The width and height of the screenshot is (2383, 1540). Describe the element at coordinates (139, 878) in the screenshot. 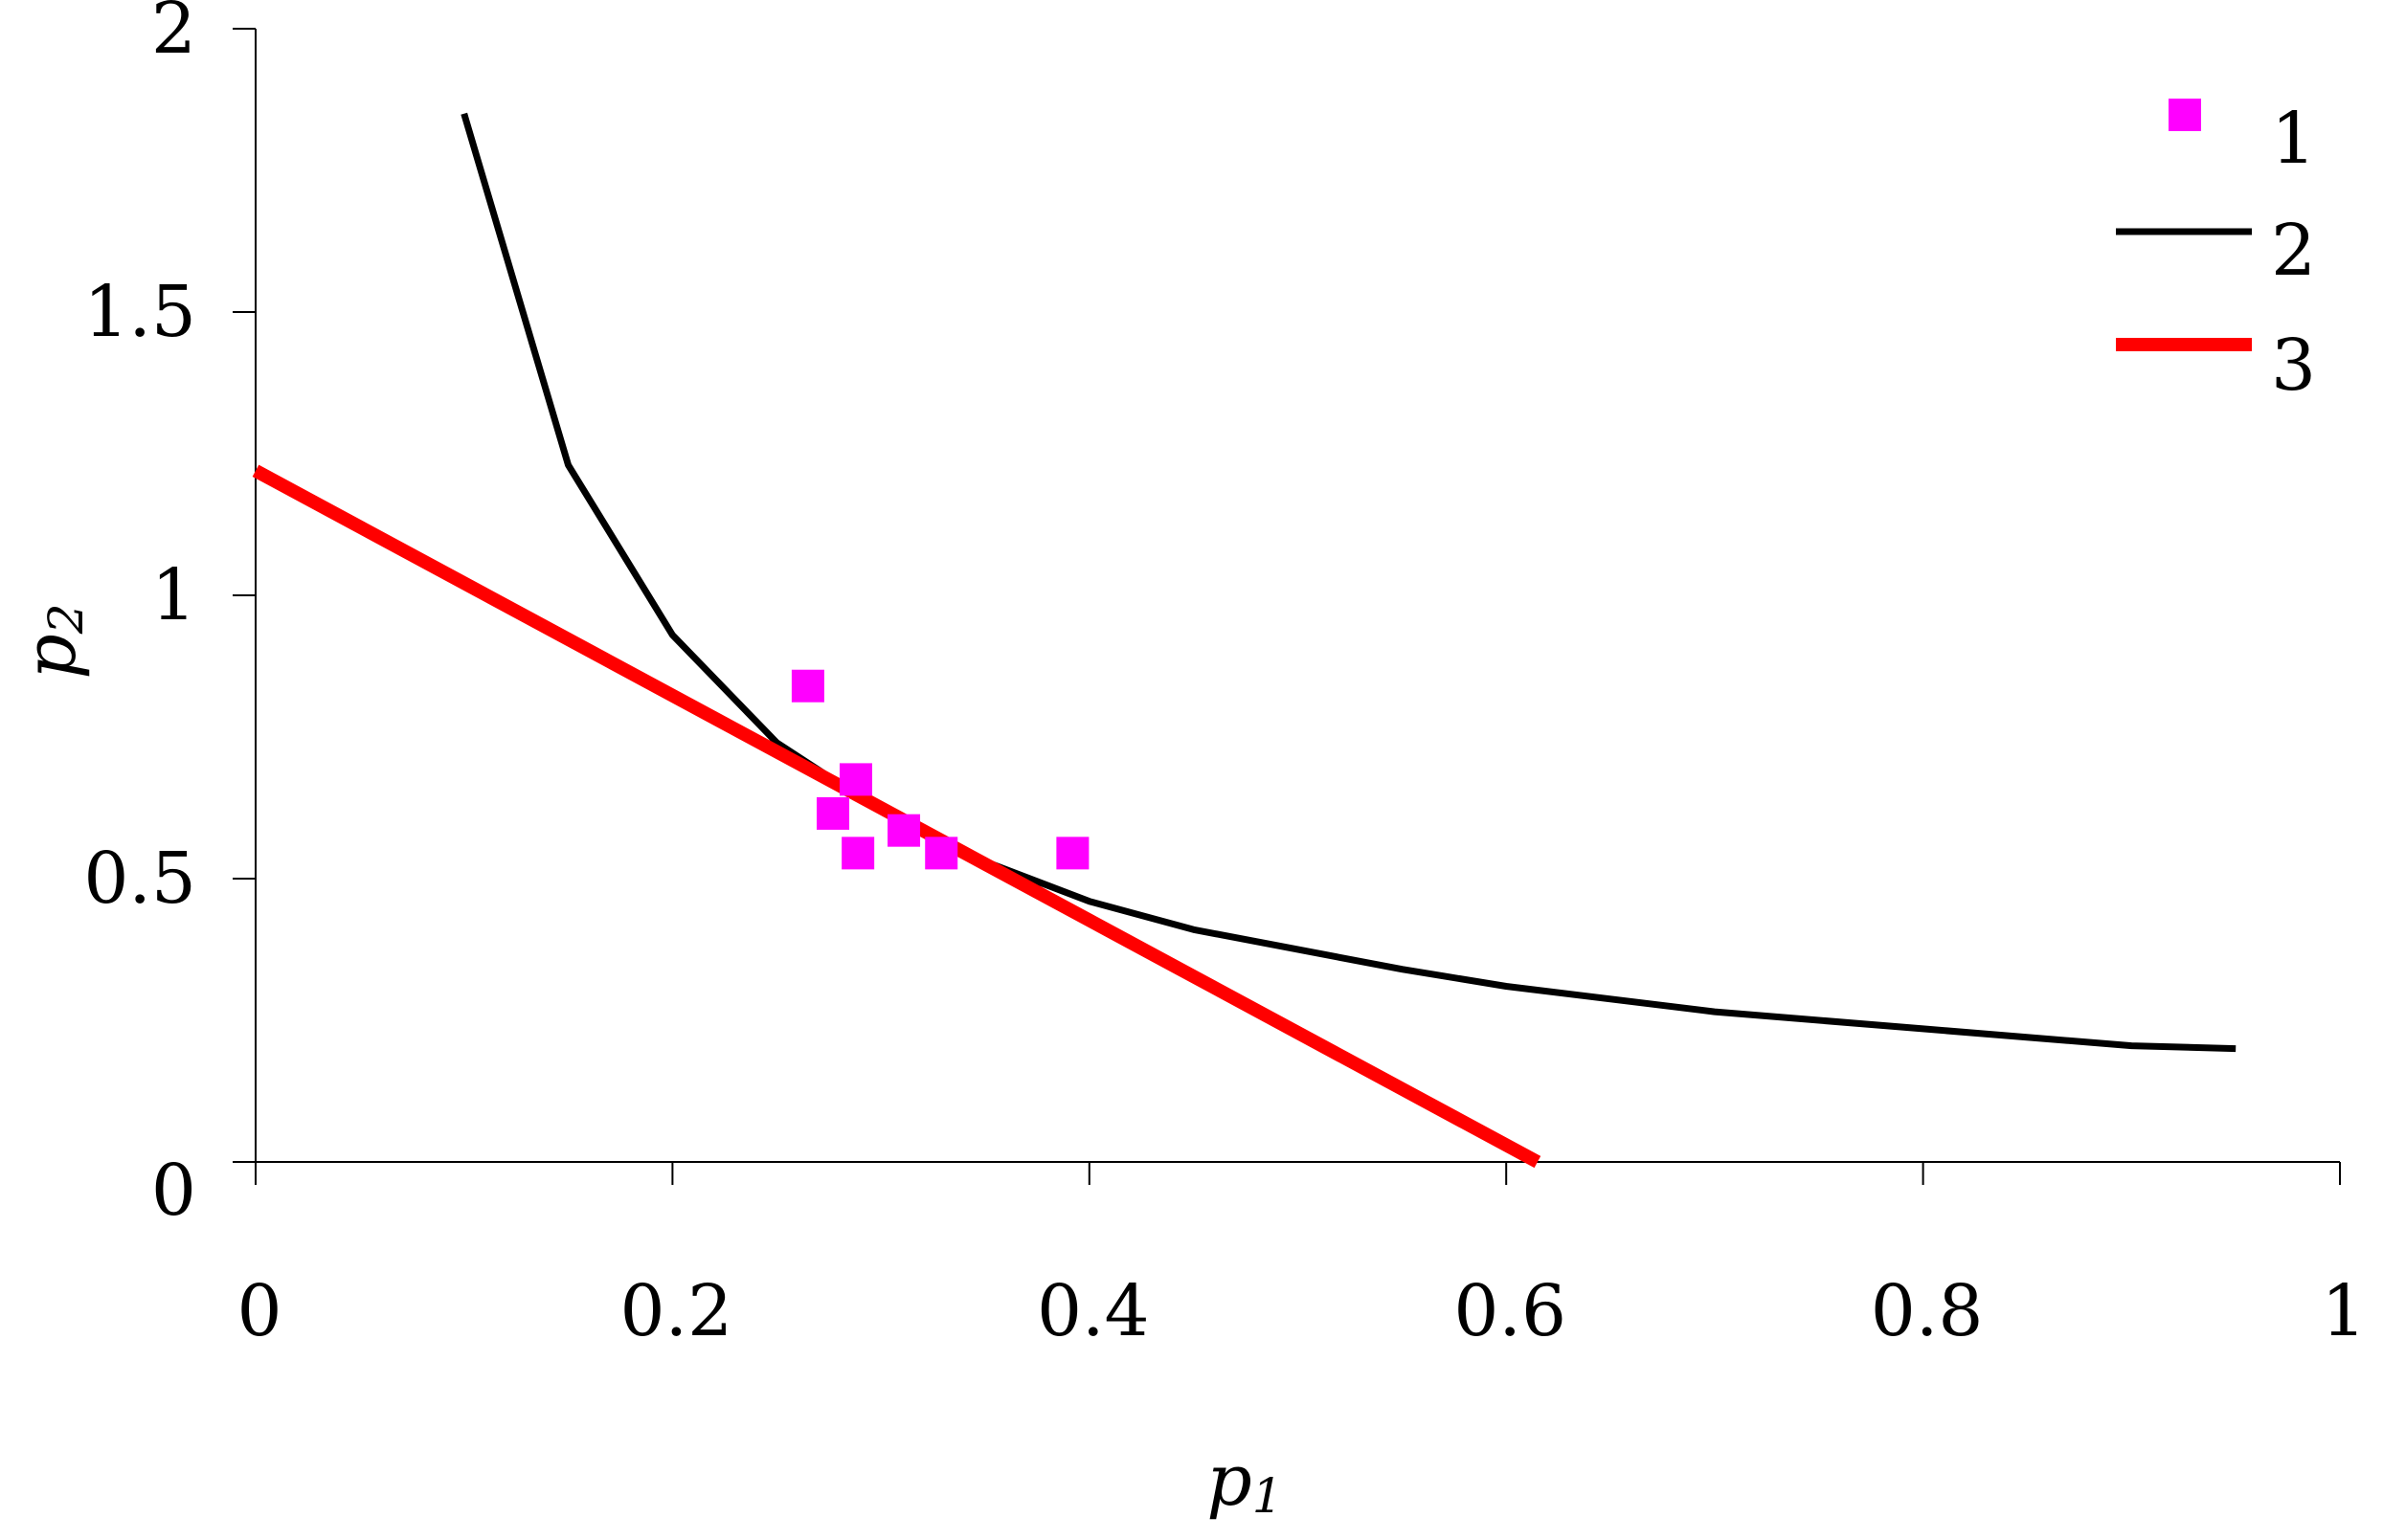

I see `y-tick-label: 0.5` at that location.